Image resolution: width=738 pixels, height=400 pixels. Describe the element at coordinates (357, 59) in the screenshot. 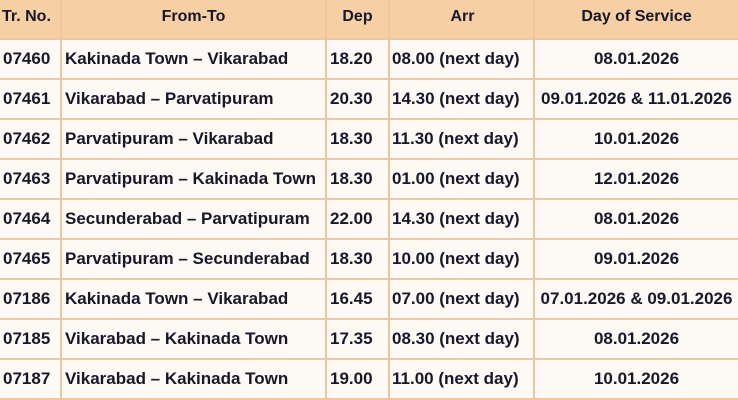

I see `table-cell: 18.20` at that location.